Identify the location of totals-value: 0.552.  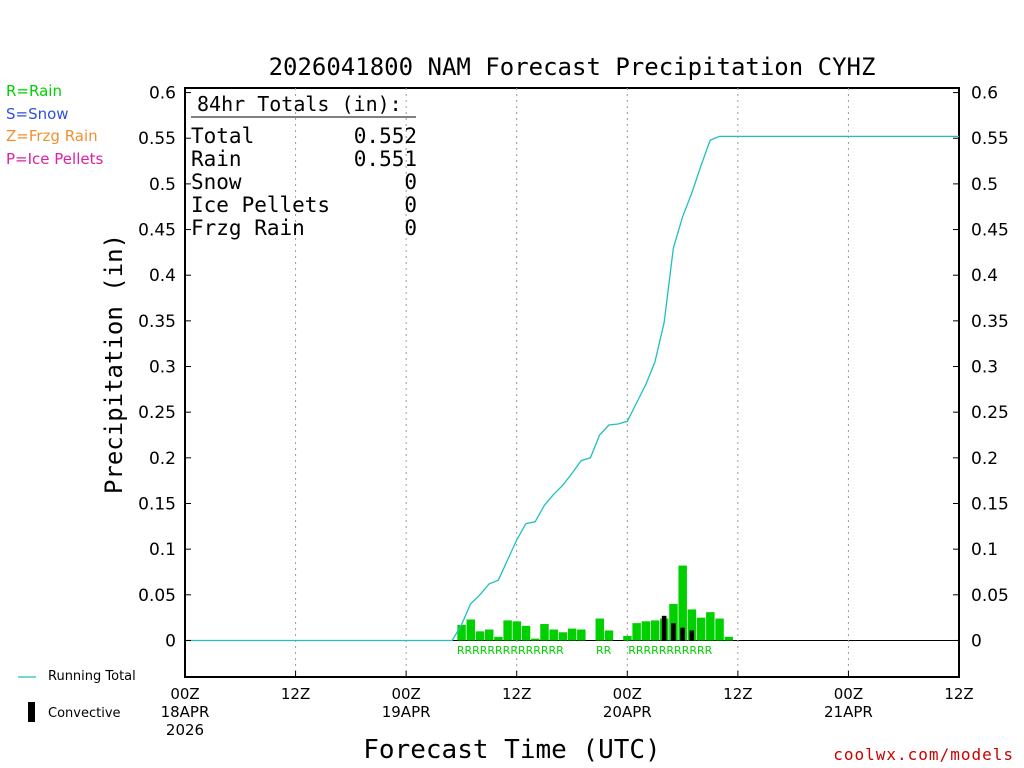
(385, 136).